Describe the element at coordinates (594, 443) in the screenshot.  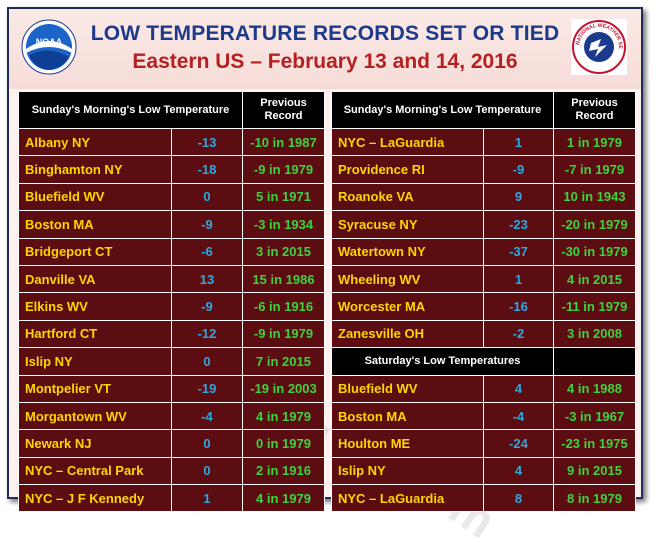
I see `previous-record-value: -23 in 1975` at that location.